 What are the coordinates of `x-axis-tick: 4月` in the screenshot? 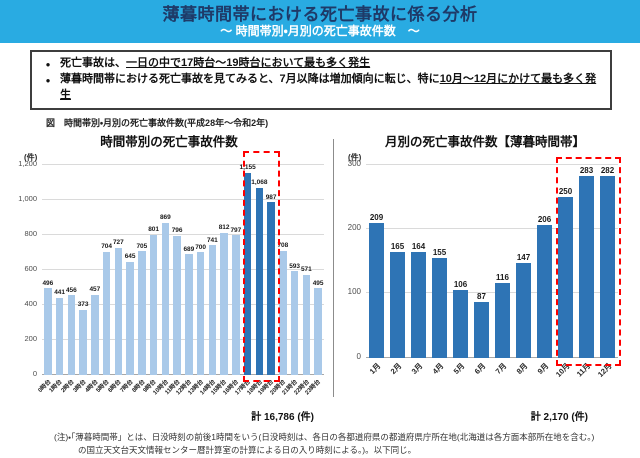 It's located at (439, 370).